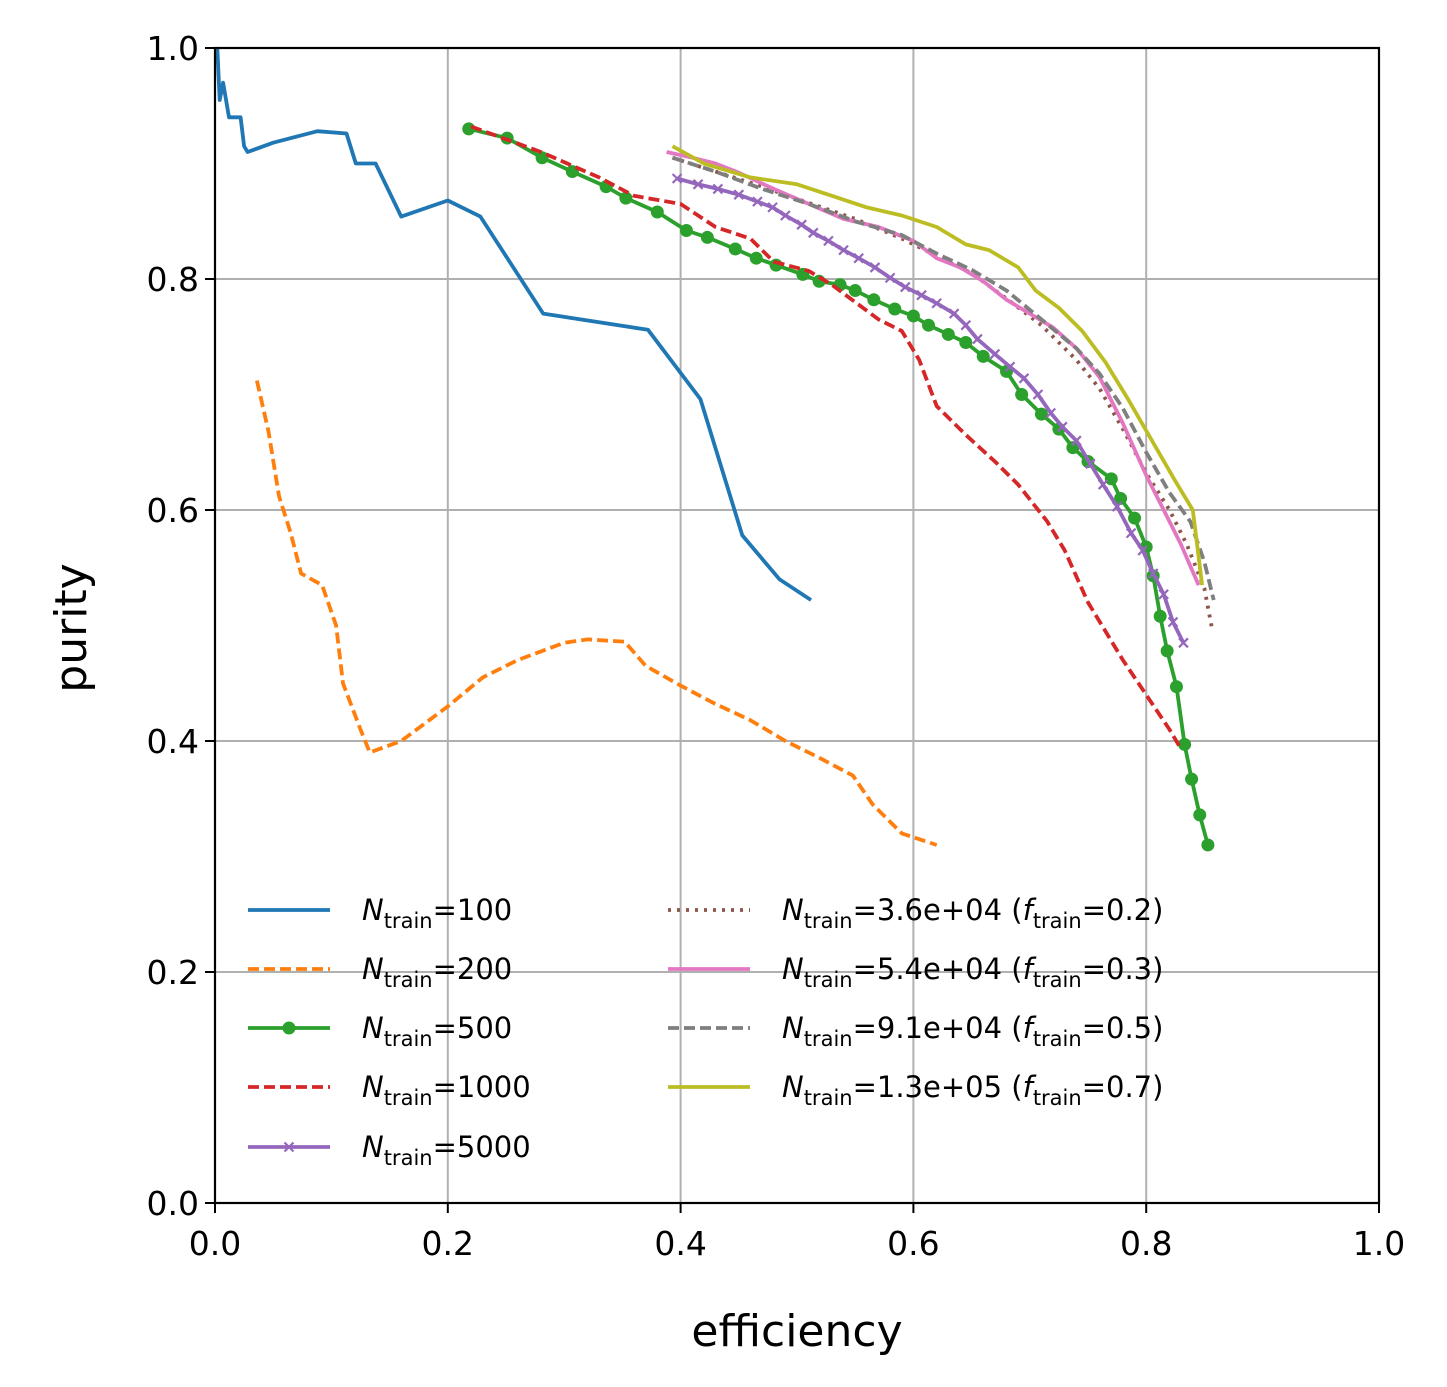  Describe the element at coordinates (446, 1090) in the screenshot. I see `legend-label: Ntrain=1000` at that location.